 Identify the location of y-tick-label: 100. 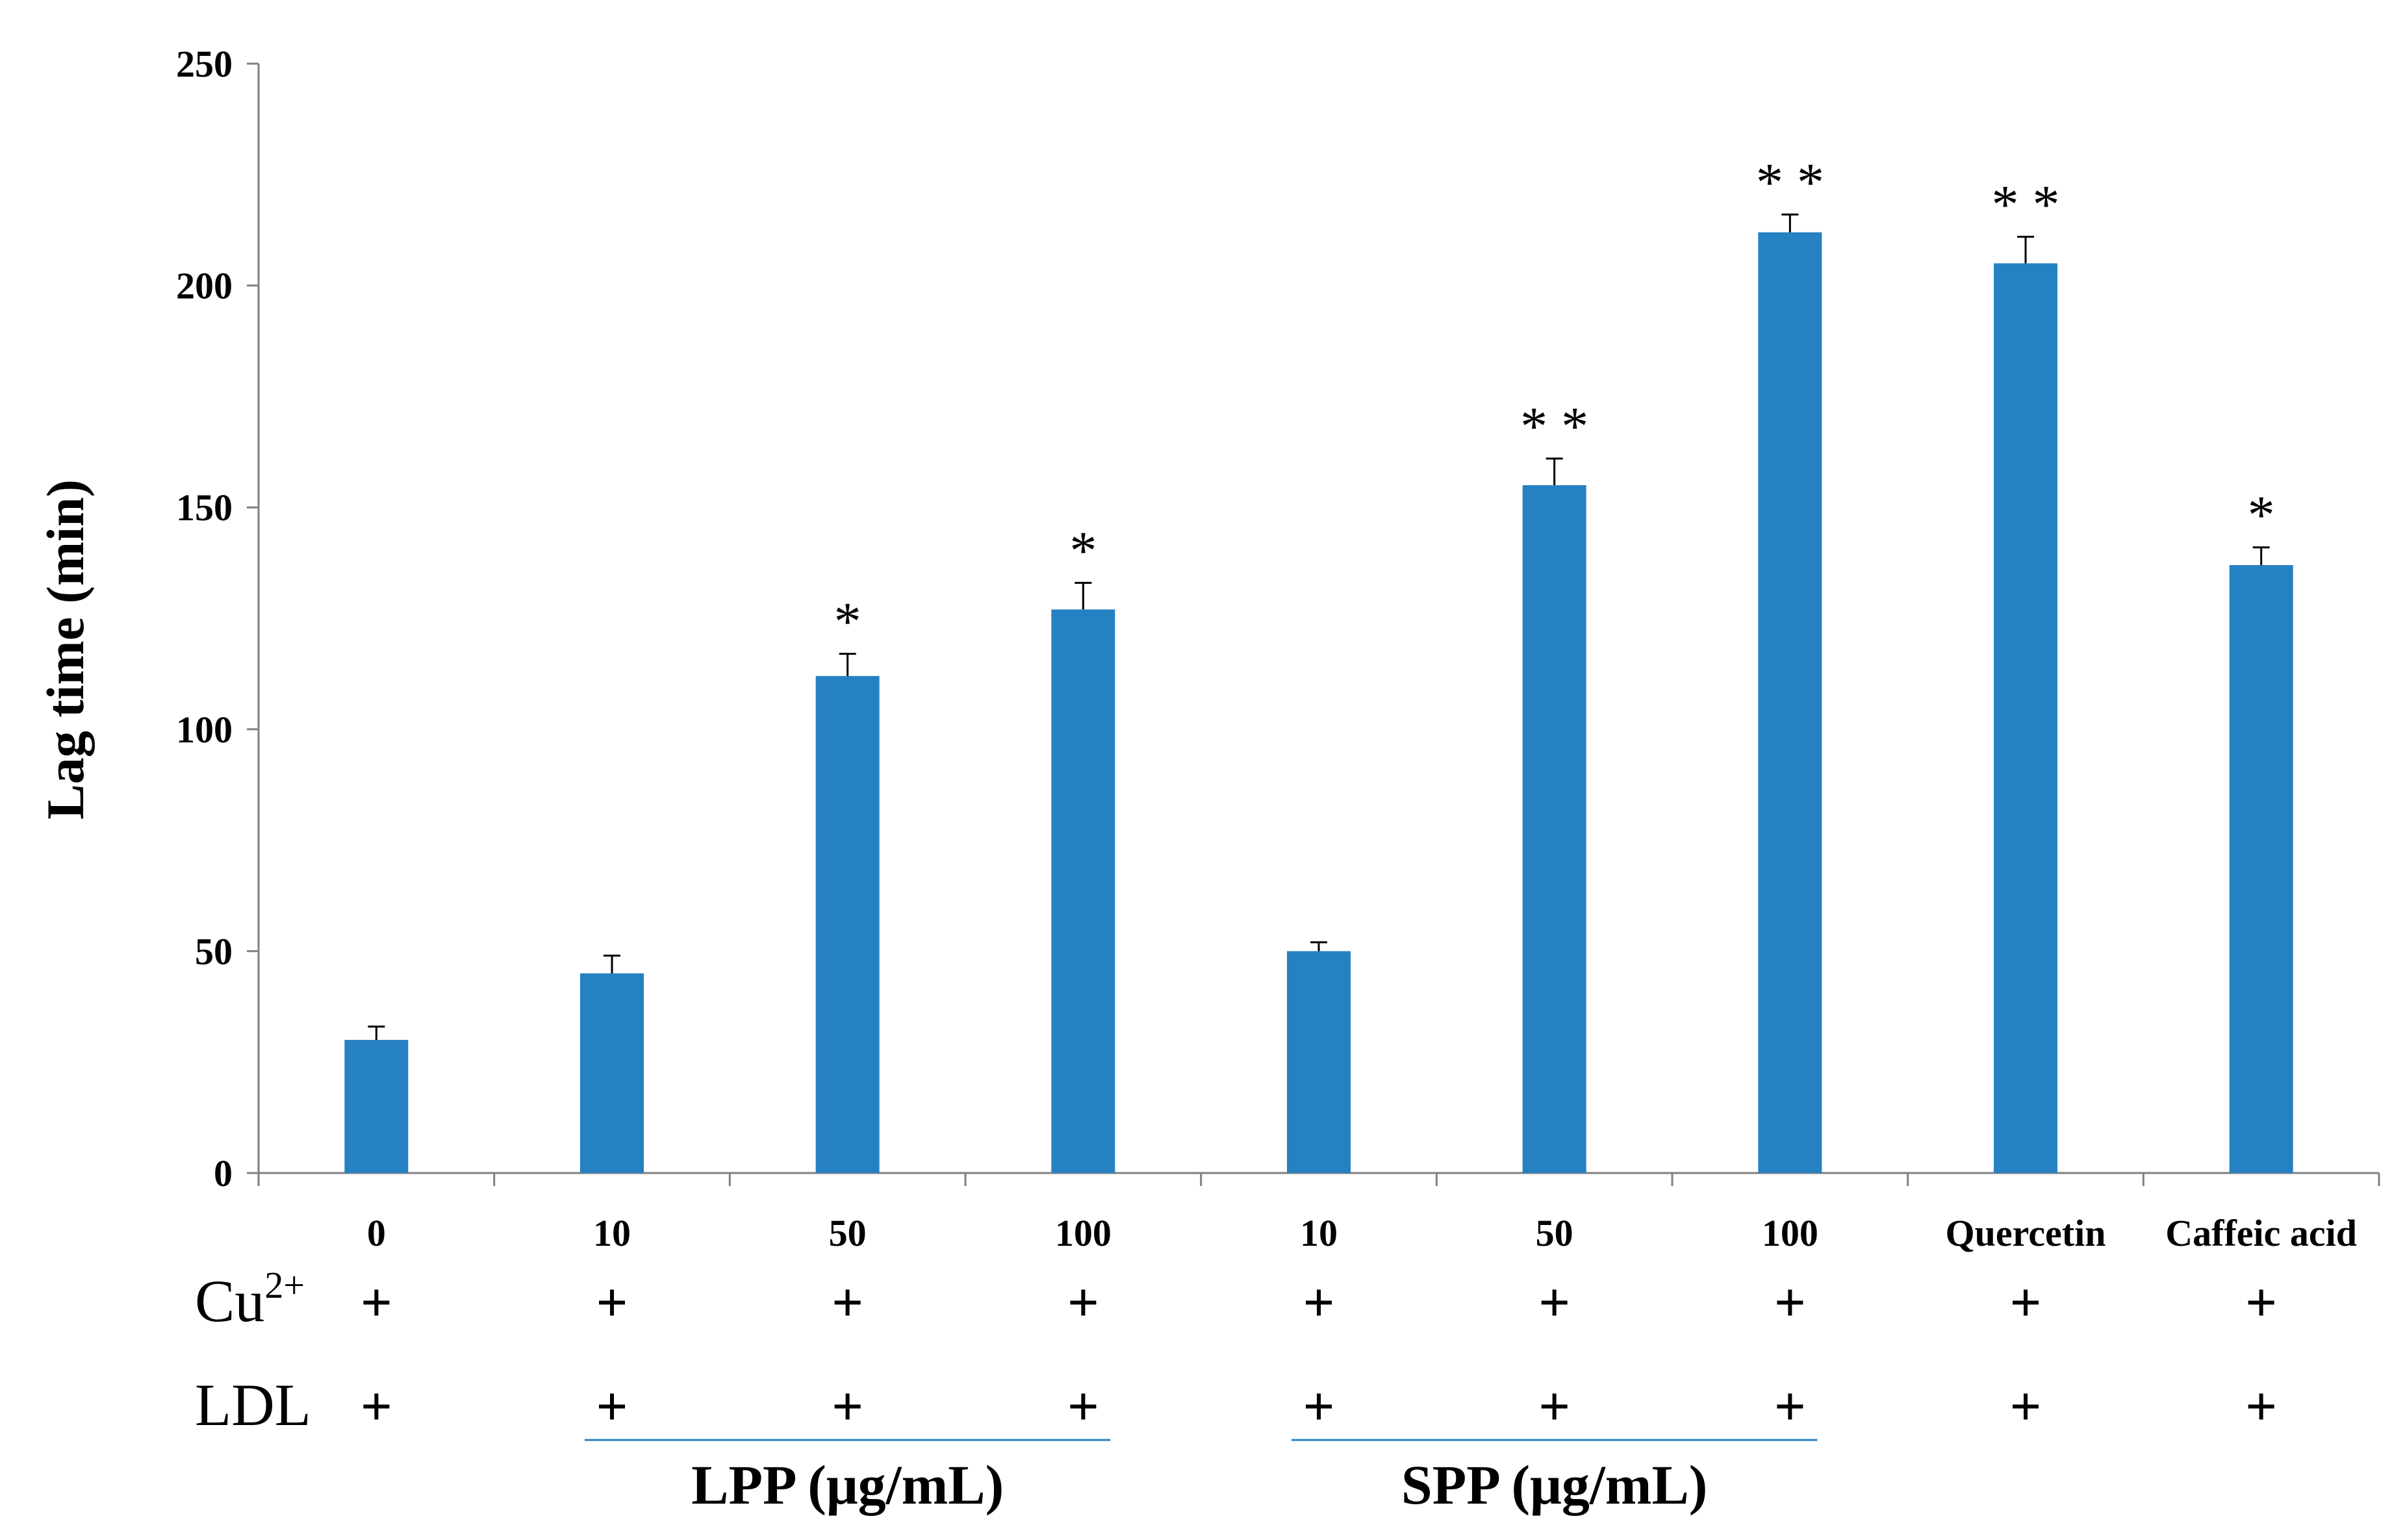
(204, 730).